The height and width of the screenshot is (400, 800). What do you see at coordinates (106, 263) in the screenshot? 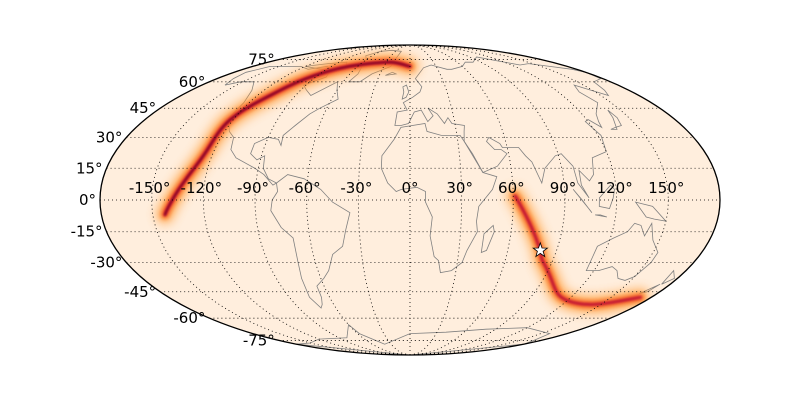
I see `lat-label: -30°` at bounding box center [106, 263].